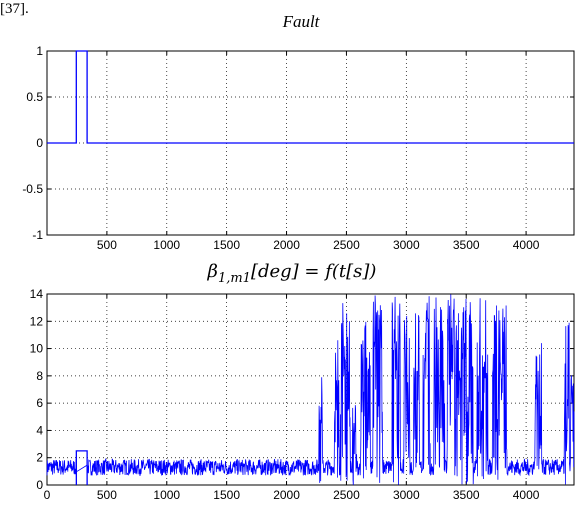  Describe the element at coordinates (107, 245) in the screenshot. I see `fault-x-tick-label: 500` at that location.